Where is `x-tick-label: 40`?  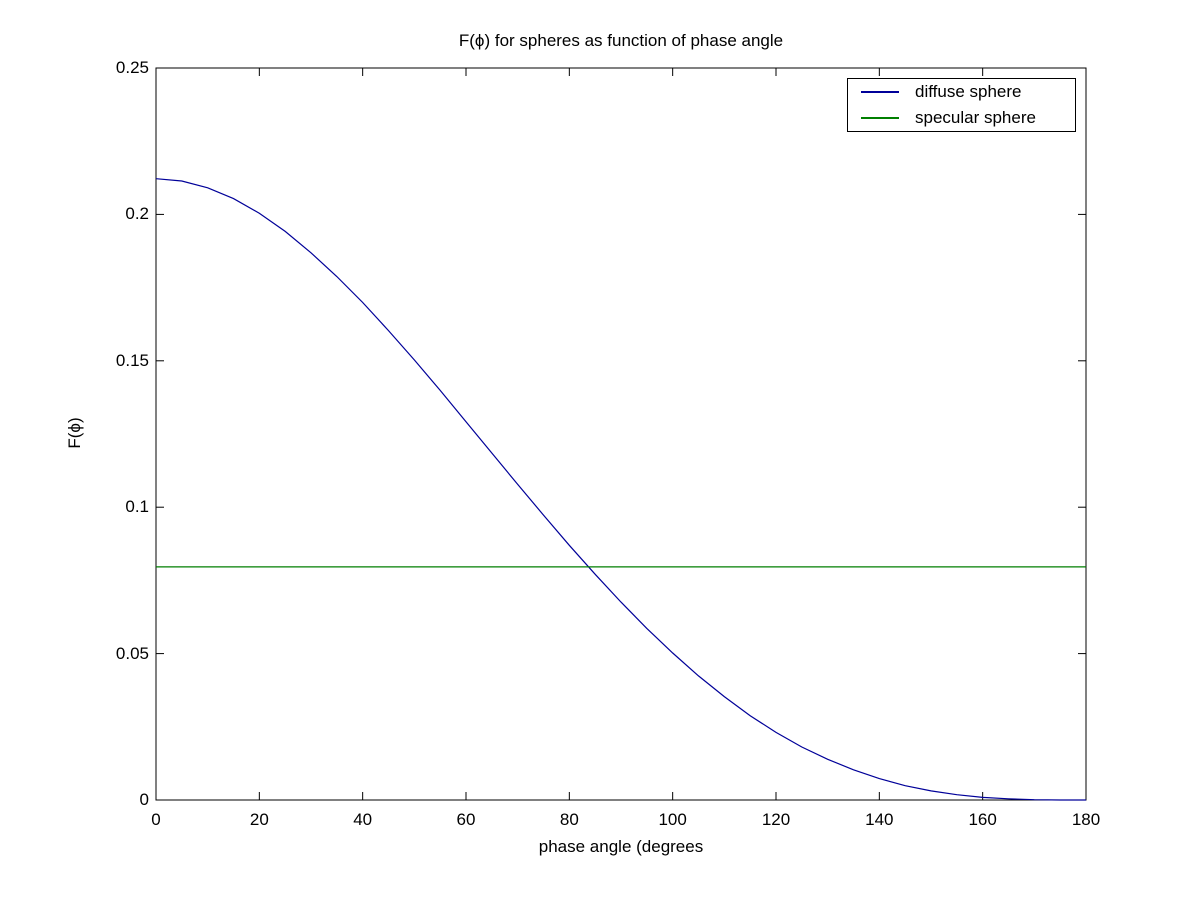
x-tick-label: 40 is located at coordinates (363, 819).